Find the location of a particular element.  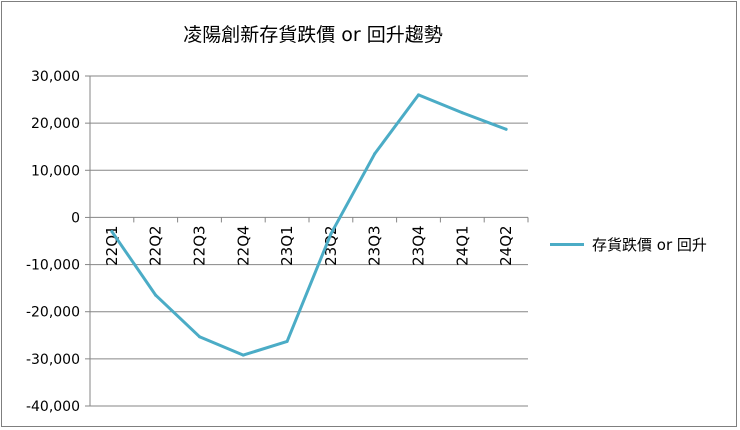

y-tick-label: 10,000 is located at coordinates (55, 171).